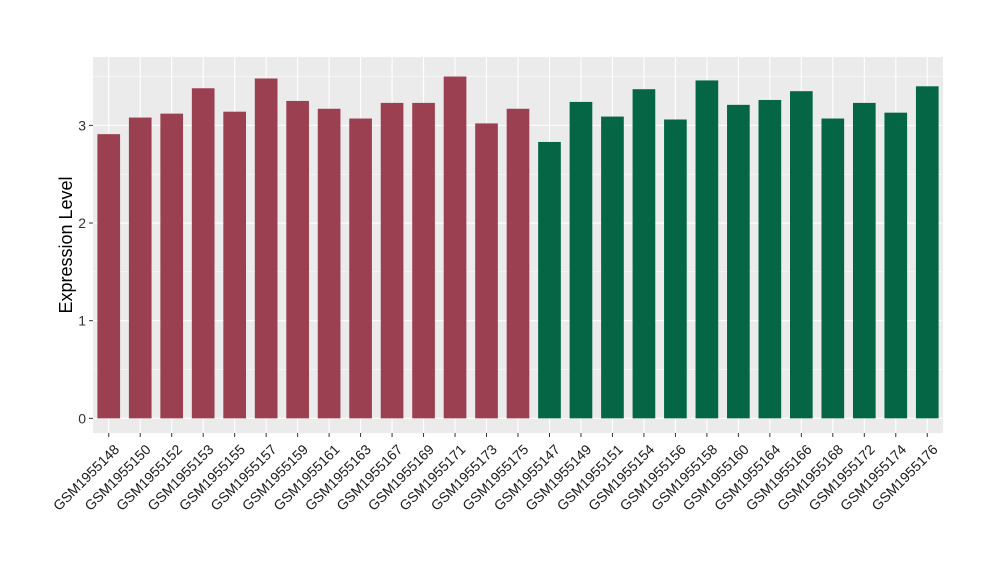 The height and width of the screenshot is (580, 1000). Describe the element at coordinates (801, 255) in the screenshot. I see `bar-GSM1955166` at that location.